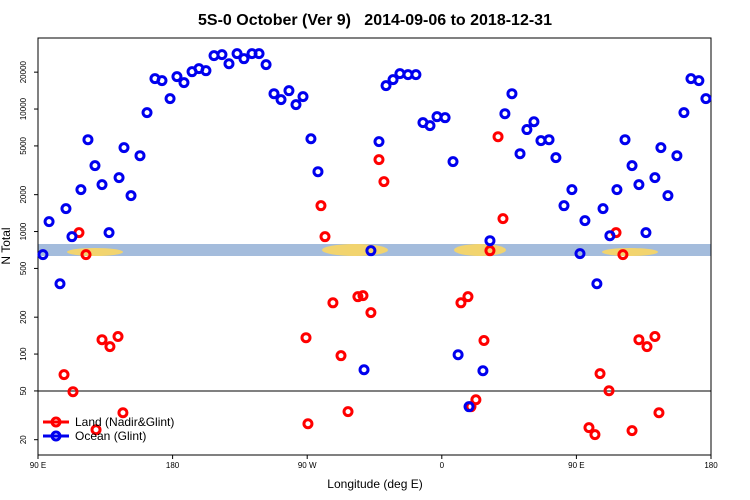  I want to click on y-tick-label: 20, so click(23, 439).